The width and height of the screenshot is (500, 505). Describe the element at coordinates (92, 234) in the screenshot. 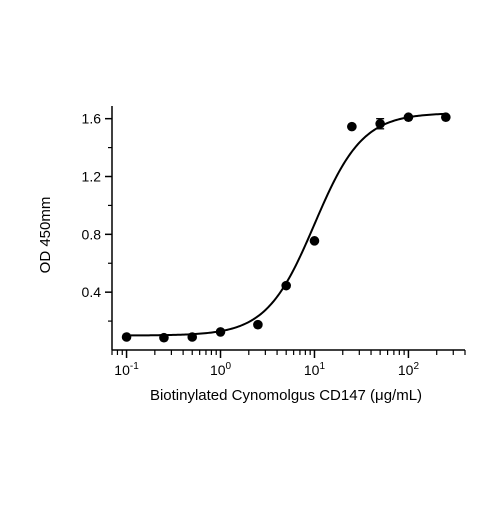

I see `y-tick-label: 0.8` at that location.